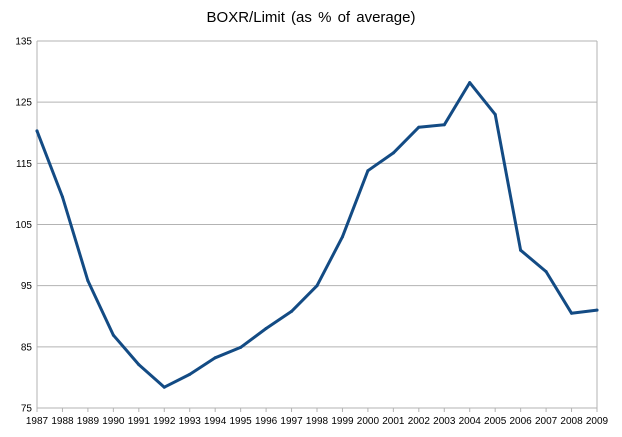 The height and width of the screenshot is (437, 622). Describe the element at coordinates (27, 409) in the screenshot. I see `y-tick-label: 75` at that location.